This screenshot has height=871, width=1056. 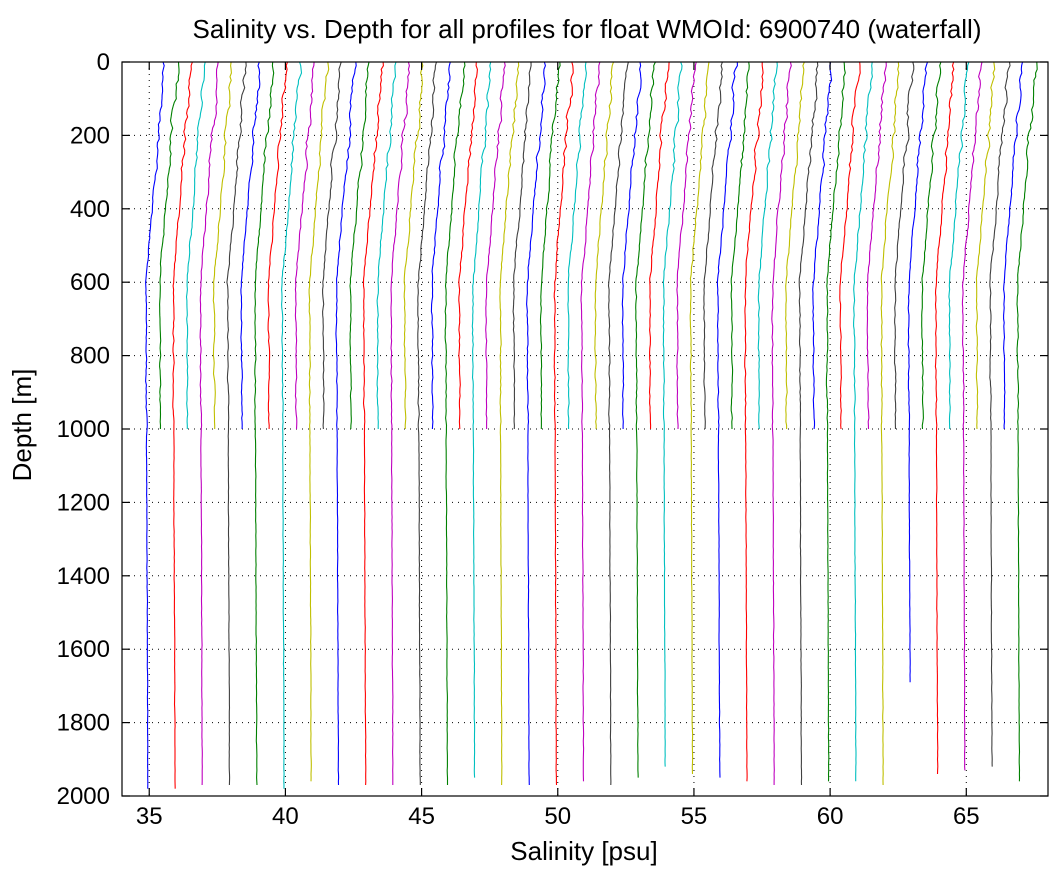 I want to click on y-tick-label: 600, so click(x=90, y=282).